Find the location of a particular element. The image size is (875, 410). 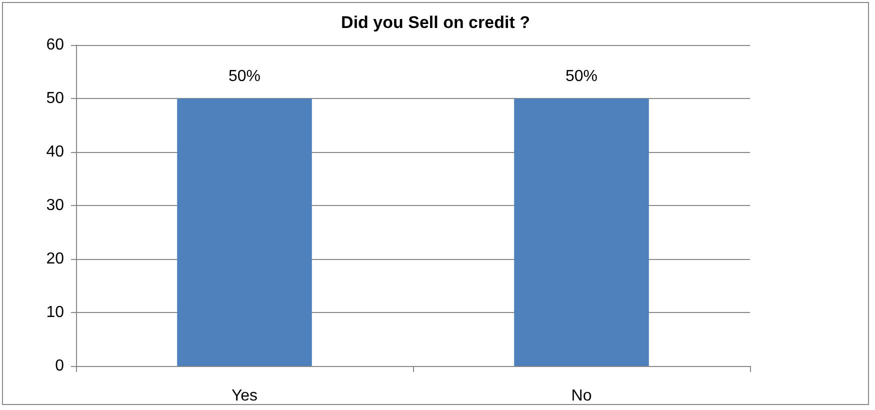

y-tick-label: 60 is located at coordinates (55, 45).